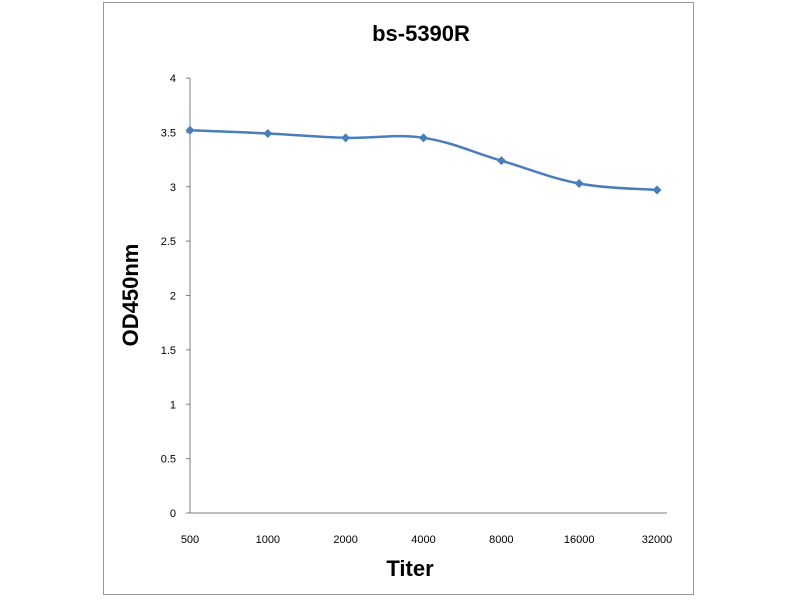 This screenshot has height=600, width=800. What do you see at coordinates (190, 540) in the screenshot?
I see `x-tick-label: 500` at bounding box center [190, 540].